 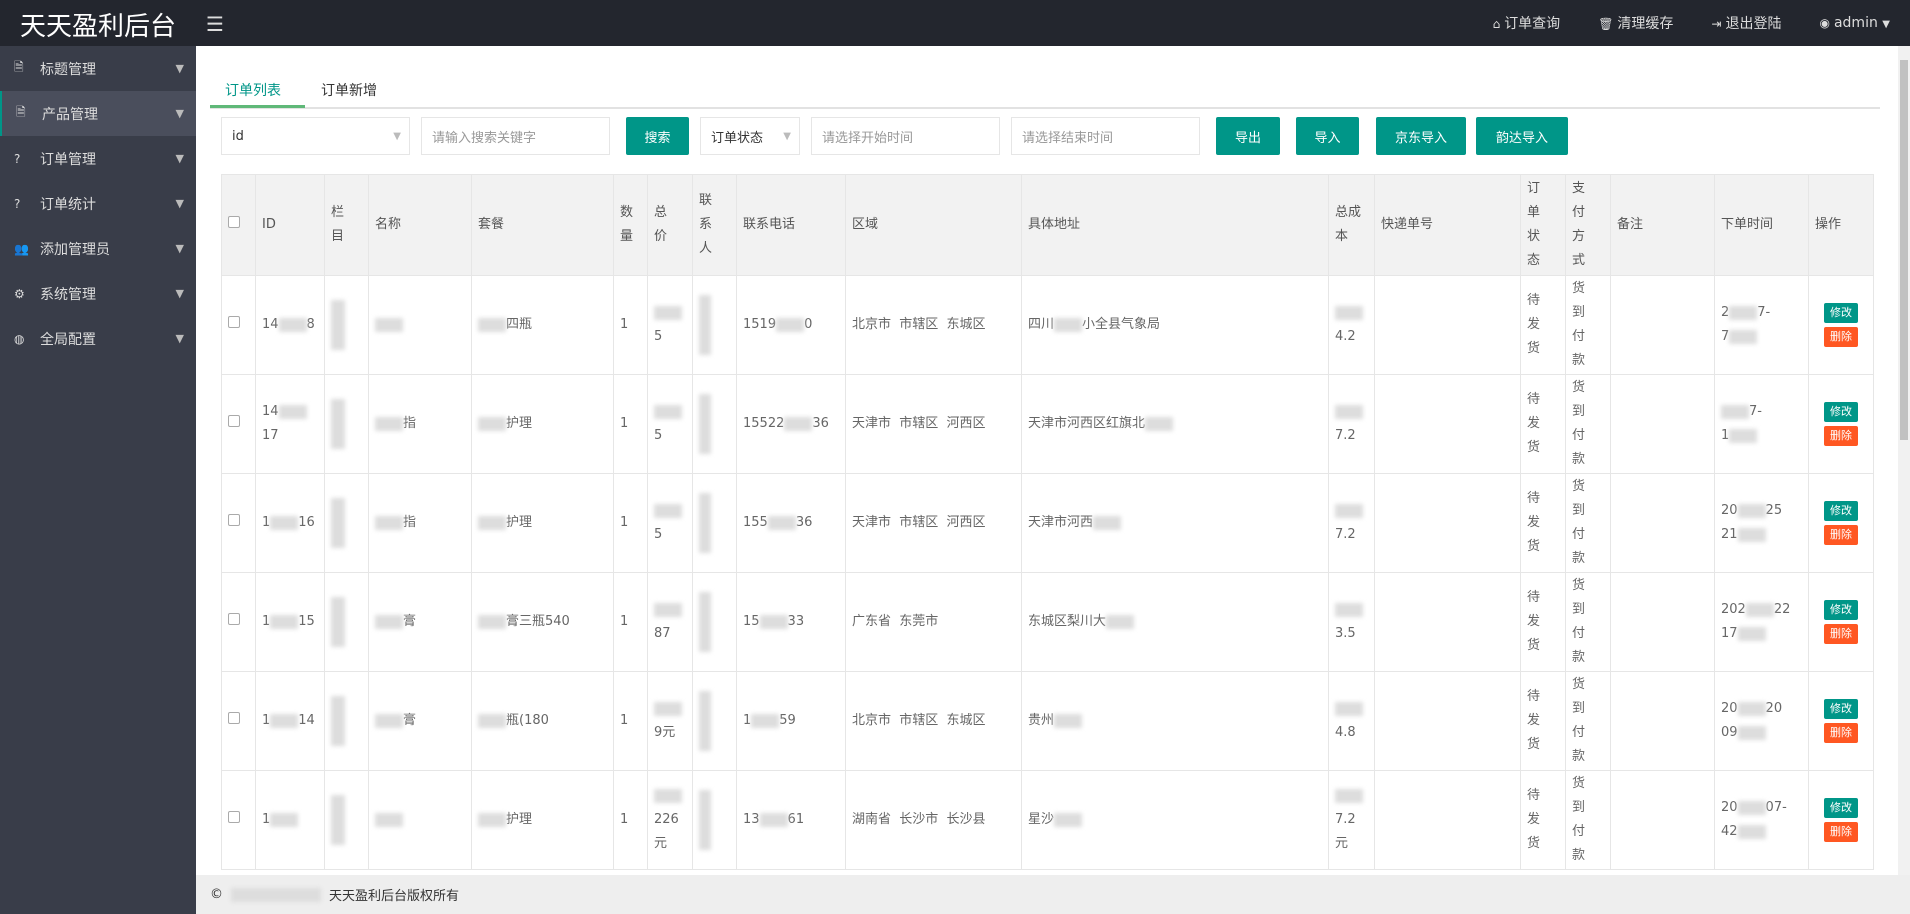 What do you see at coordinates (905, 136) in the screenshot?
I see `start-date-input: 请选择开始时间` at bounding box center [905, 136].